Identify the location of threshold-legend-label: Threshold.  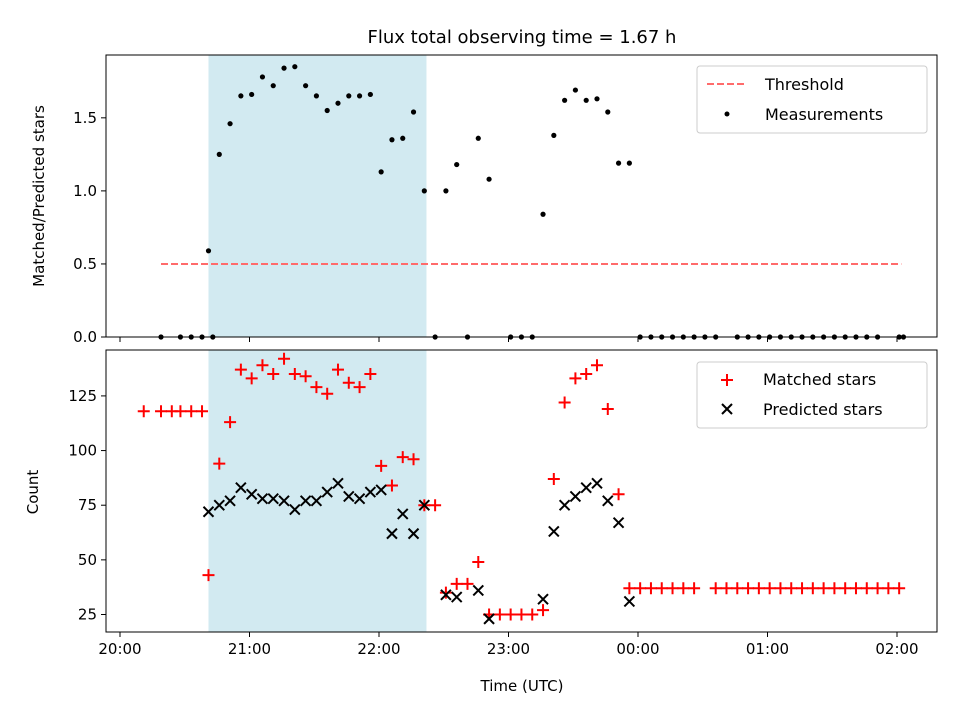
(804, 84).